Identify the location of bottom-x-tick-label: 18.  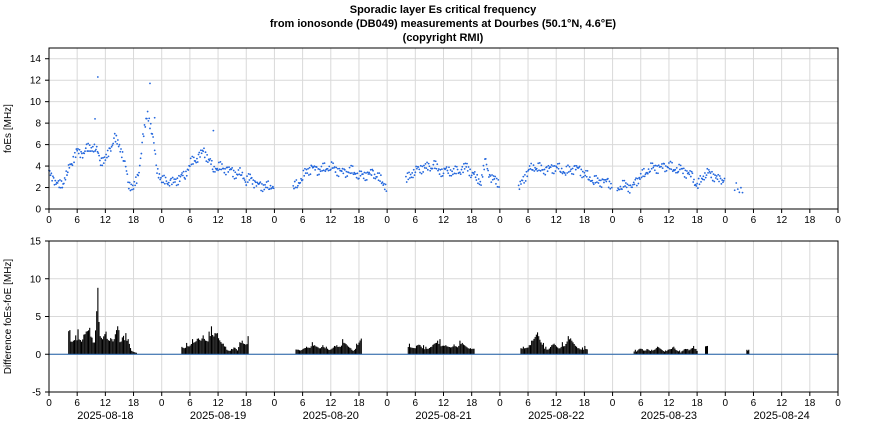
(134, 403).